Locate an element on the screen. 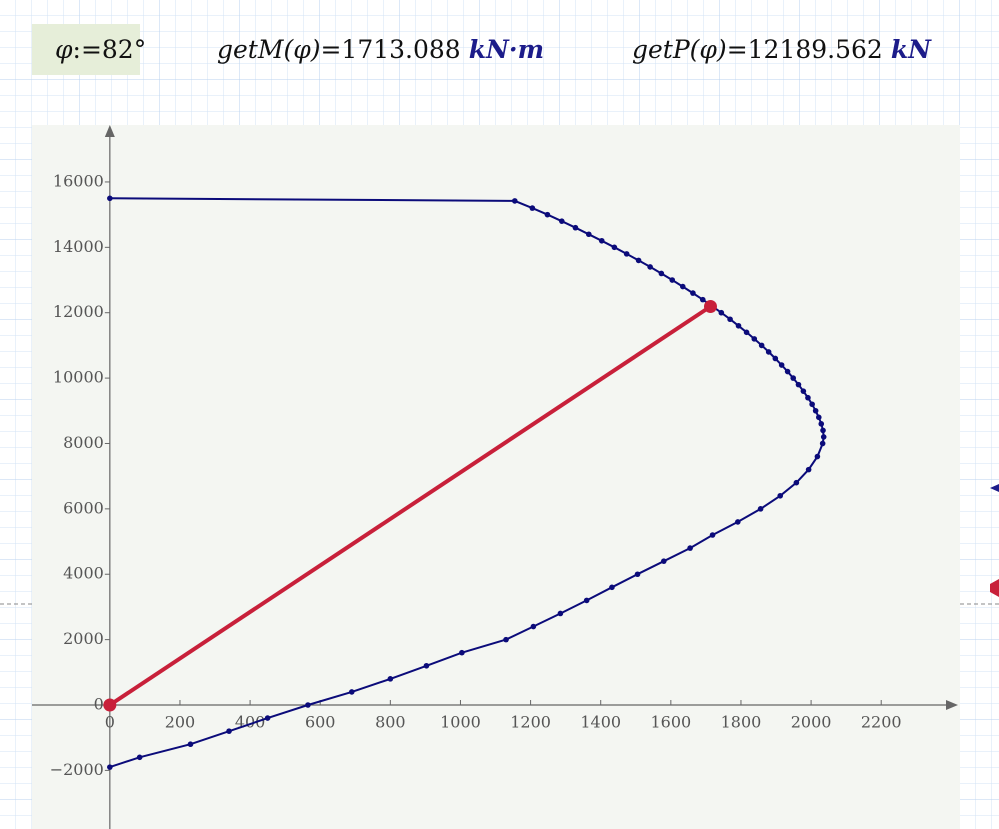  lhs: getP(φ) is located at coordinates (679, 49).